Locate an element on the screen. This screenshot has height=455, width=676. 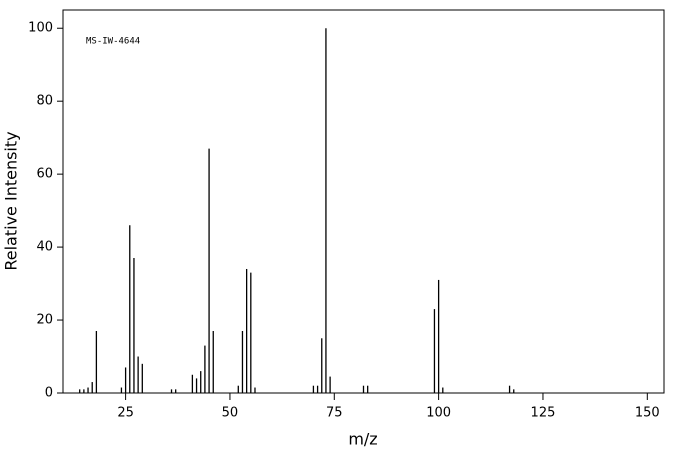
x-tick-label: 75 is located at coordinates (334, 413).